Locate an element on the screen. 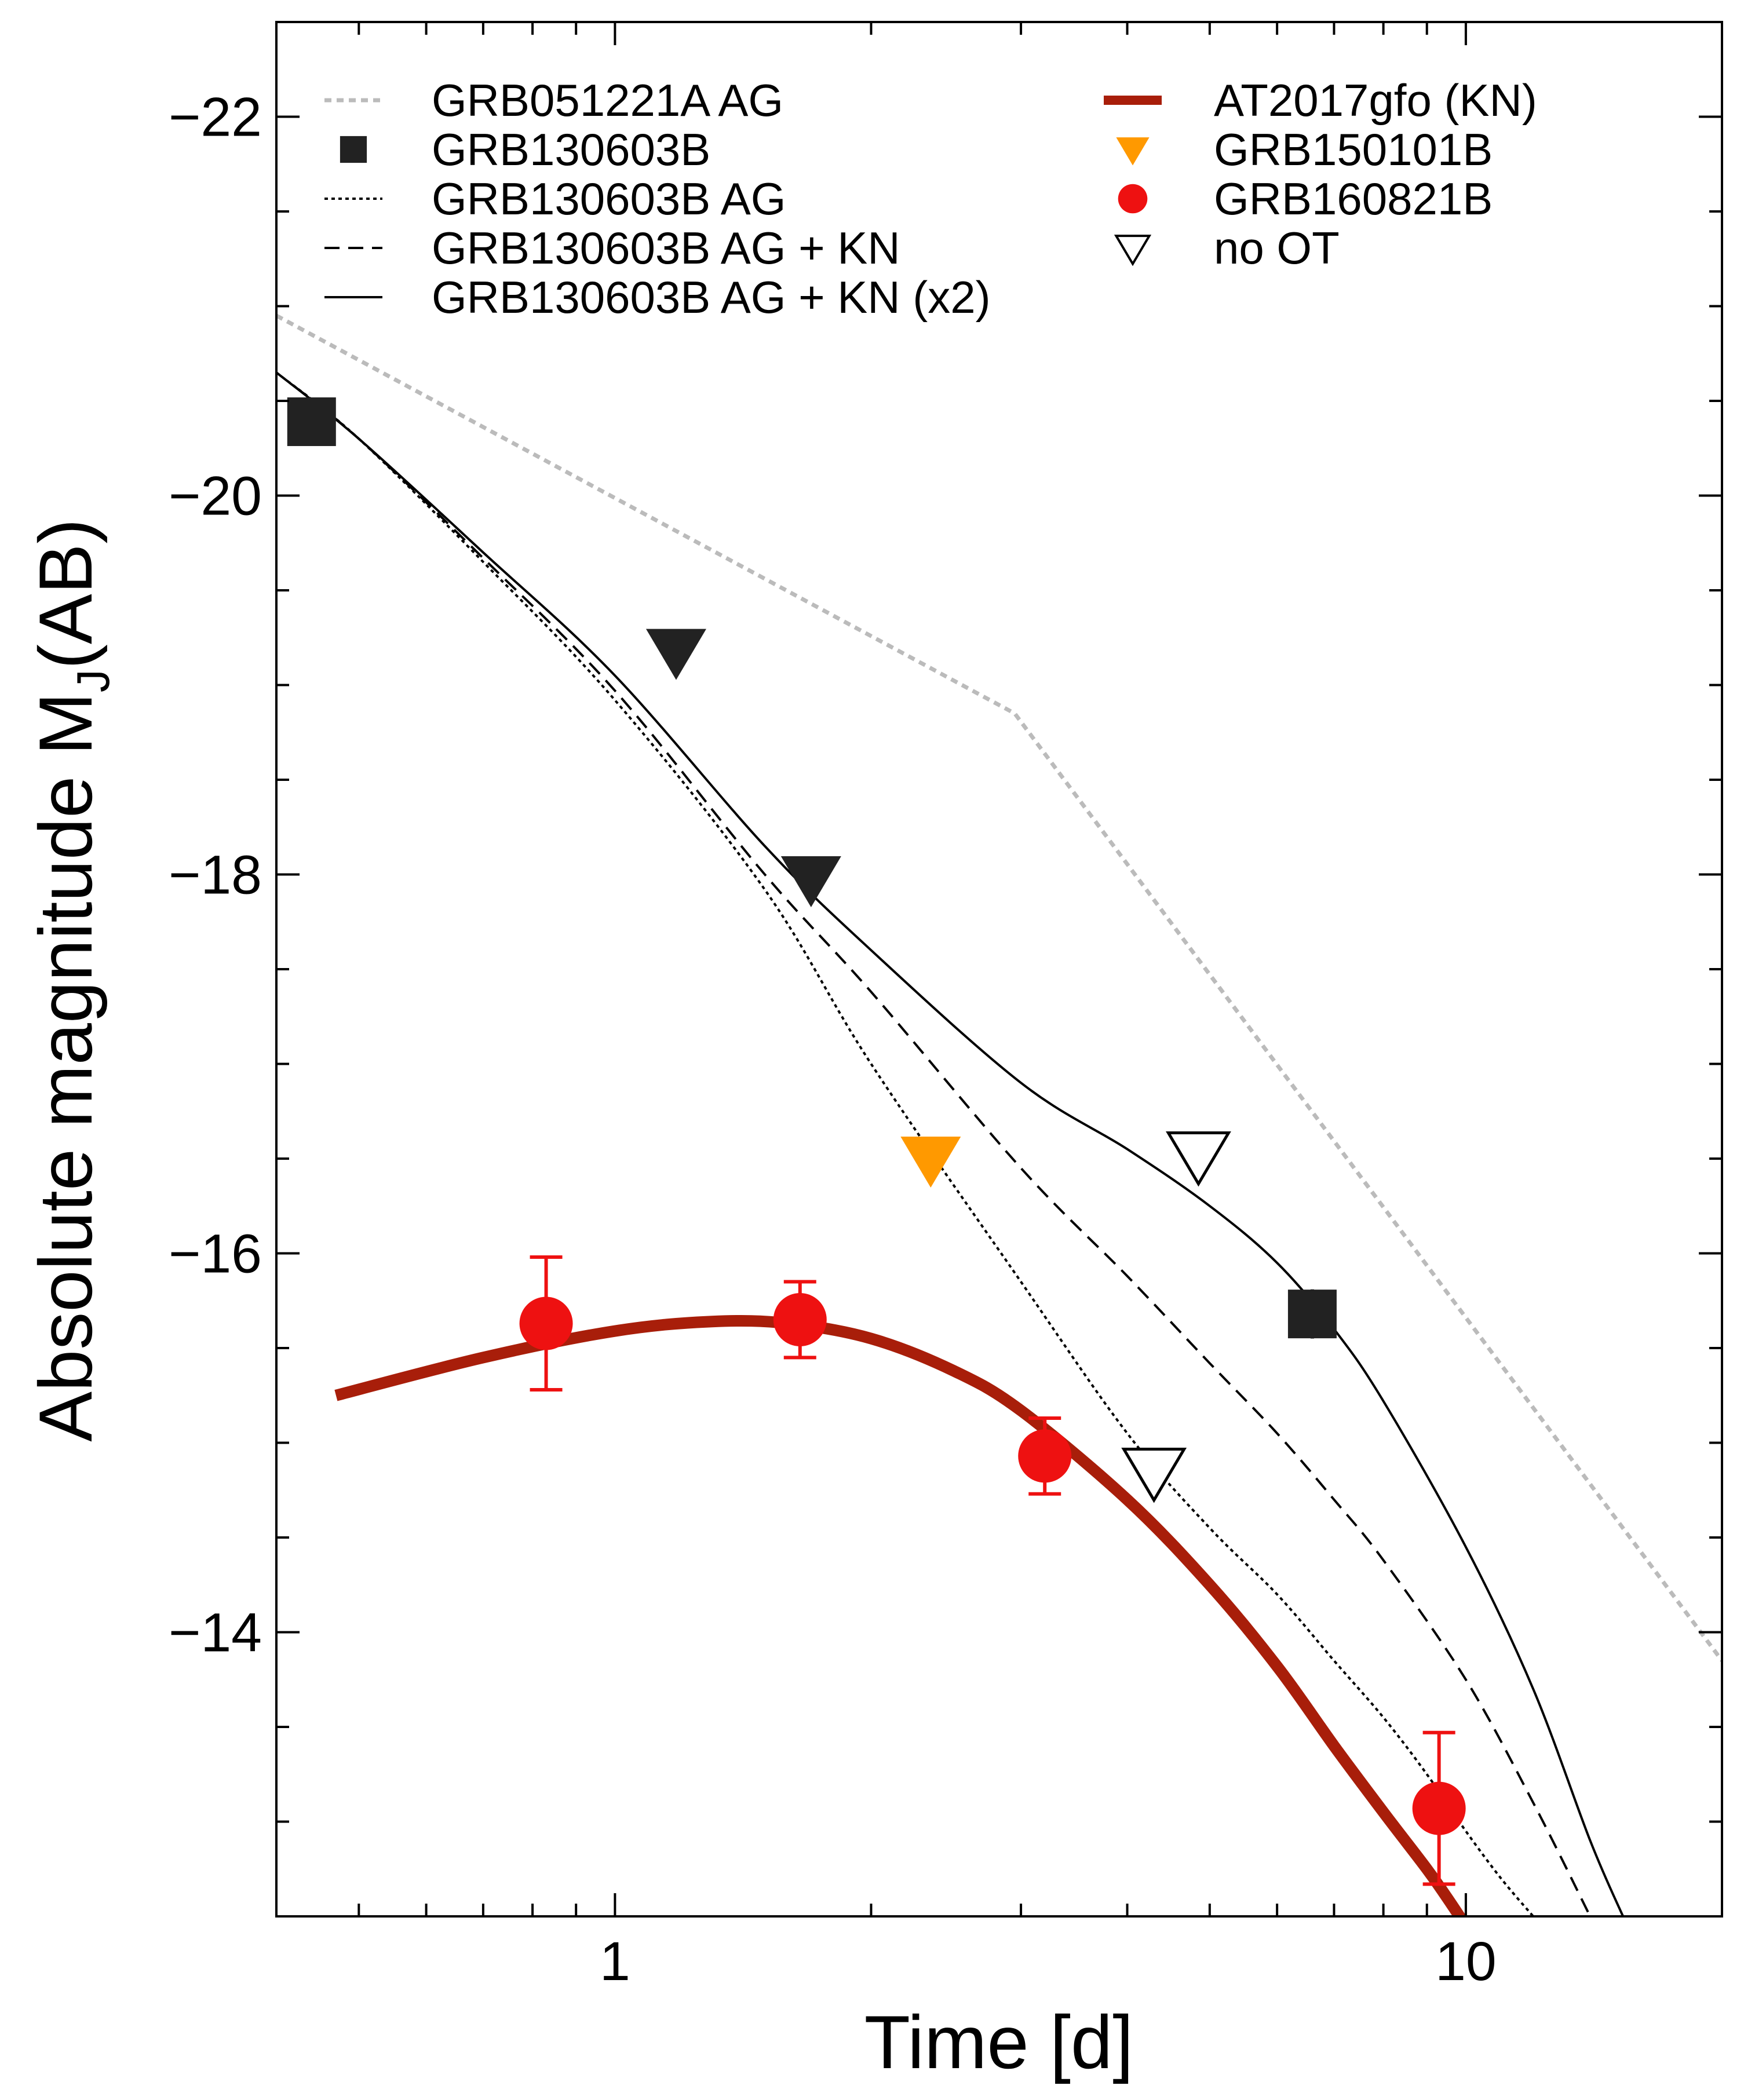  y-tick-label: −16 is located at coordinates (215, 1254).